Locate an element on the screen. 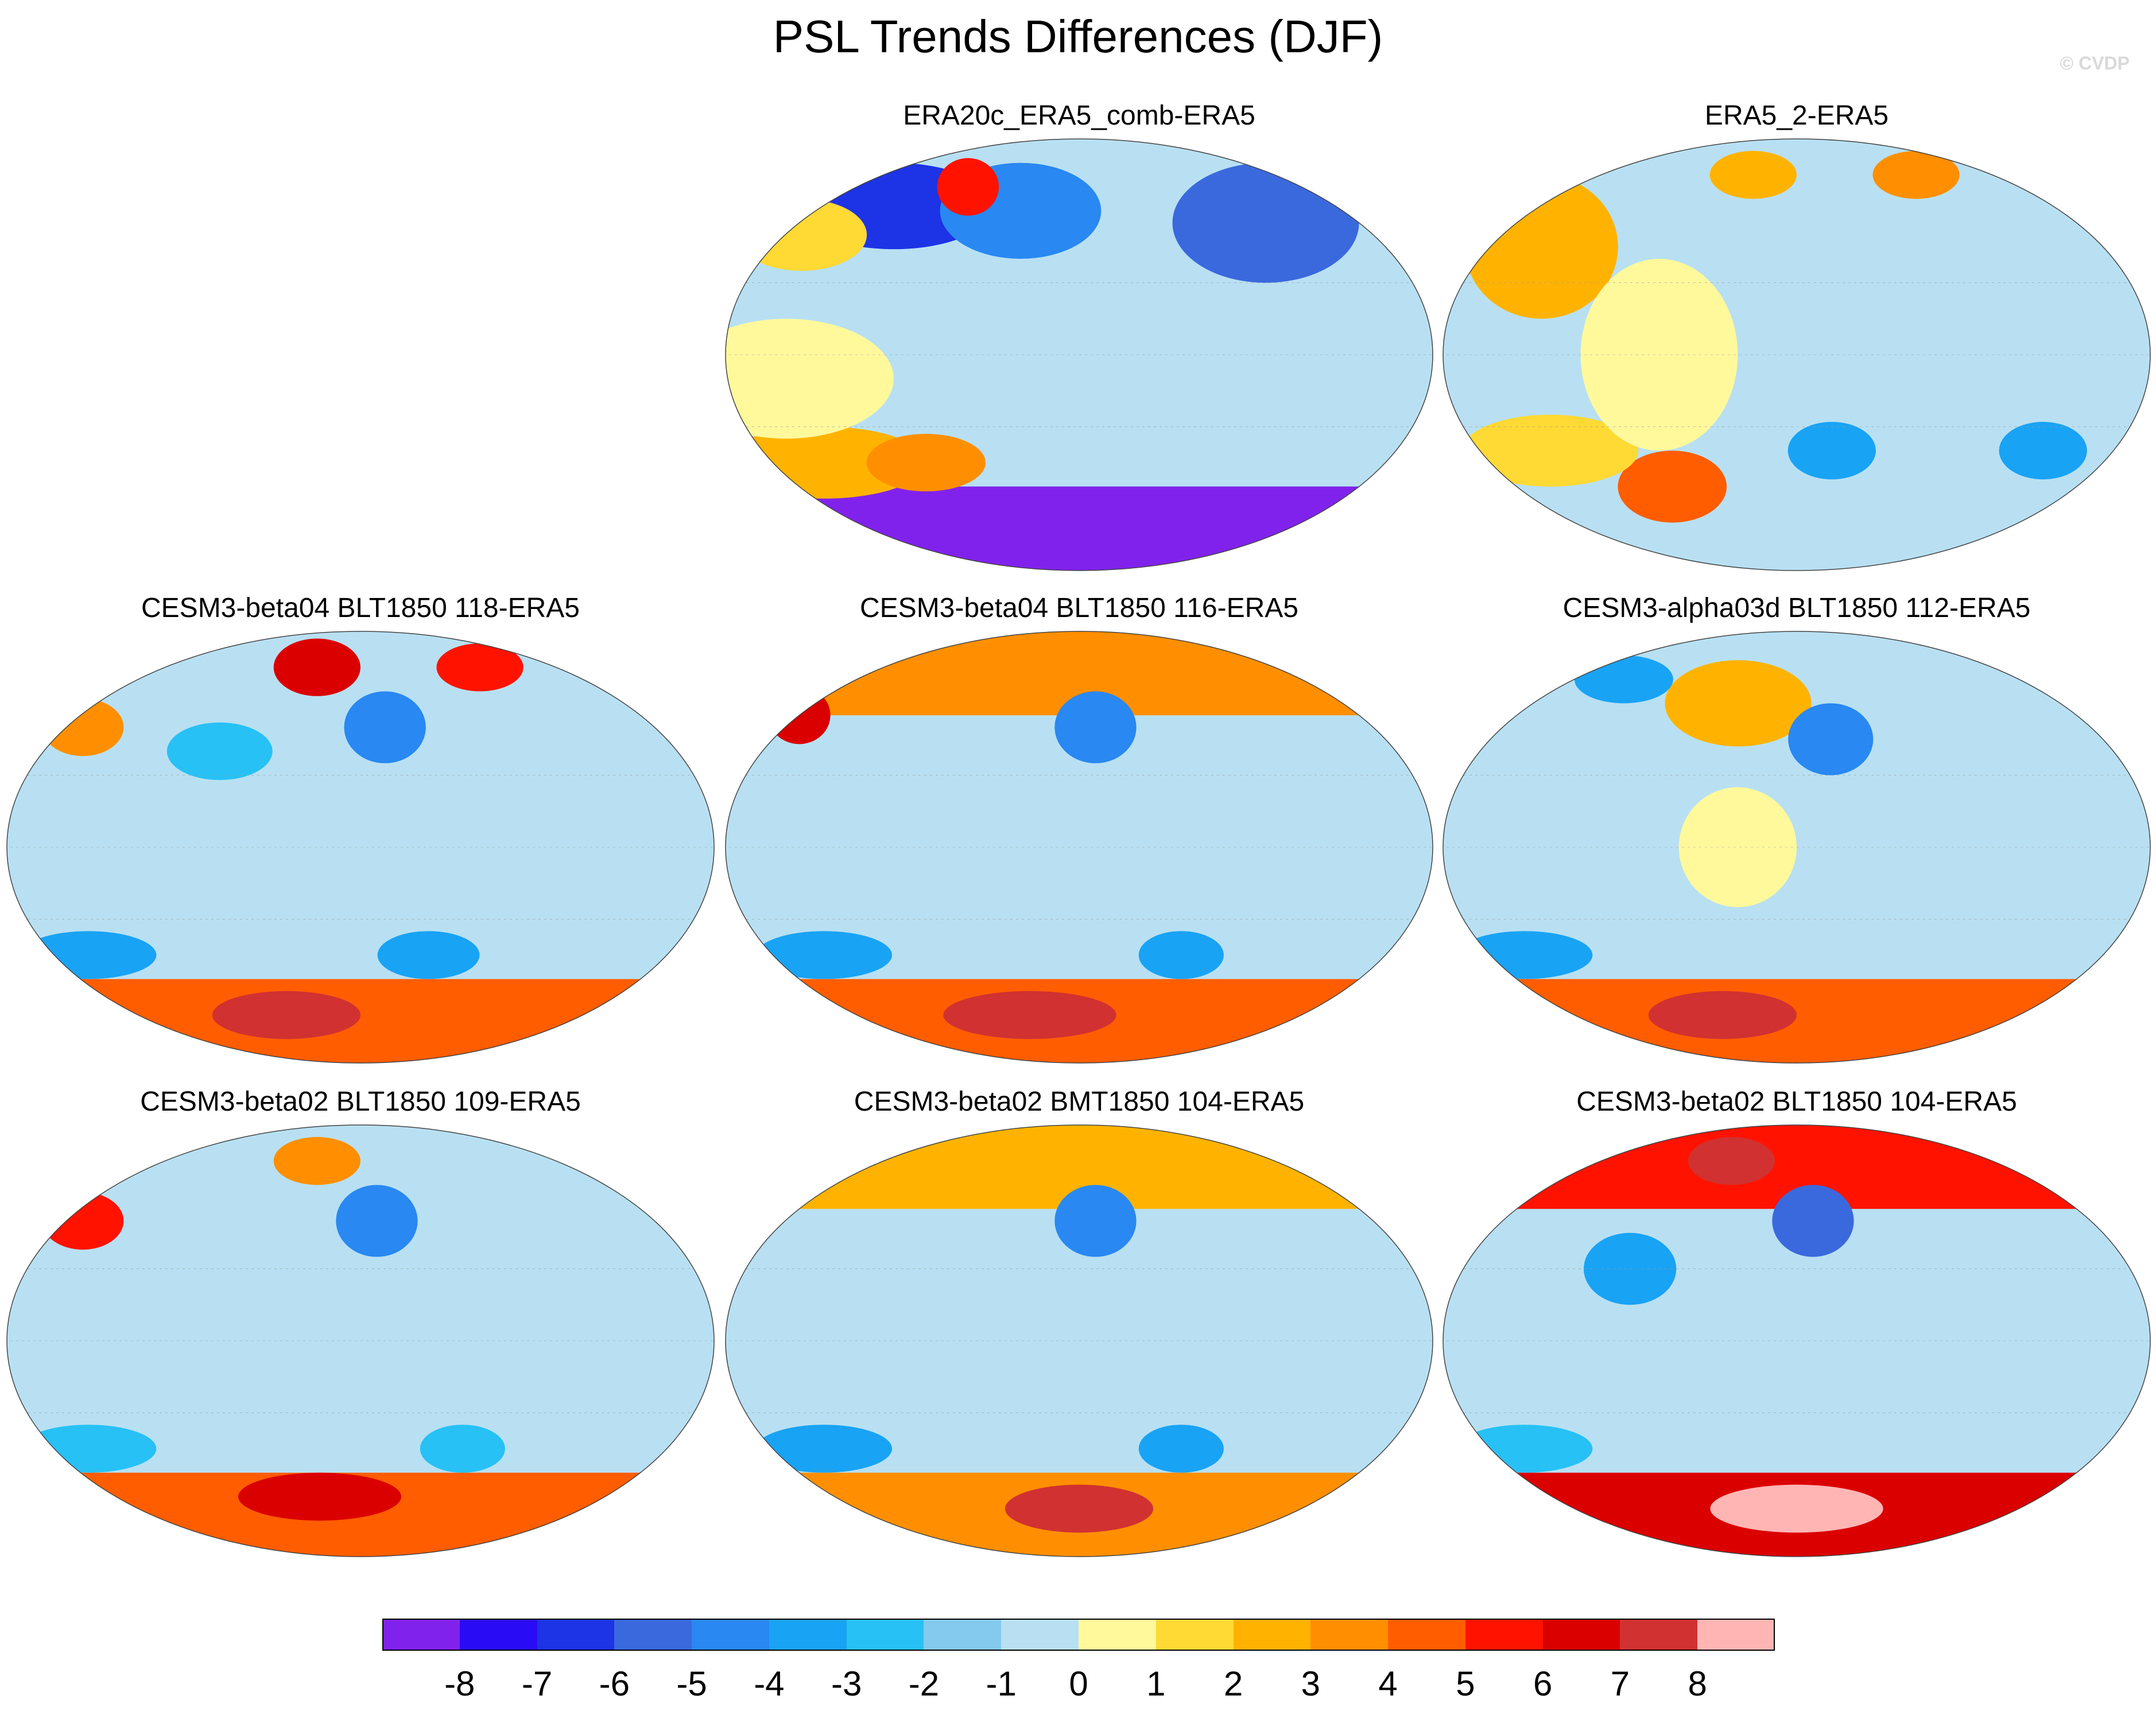 The image size is (2156, 1711). colorbar-tick-label: 8 is located at coordinates (1697, 1684).